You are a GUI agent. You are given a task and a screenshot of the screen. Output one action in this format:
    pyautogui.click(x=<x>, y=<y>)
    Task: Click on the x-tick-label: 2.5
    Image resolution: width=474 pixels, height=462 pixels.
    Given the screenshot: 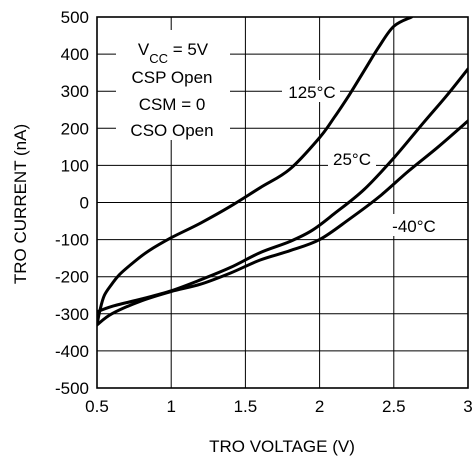 What is the action you would take?
    pyautogui.click(x=394, y=406)
    